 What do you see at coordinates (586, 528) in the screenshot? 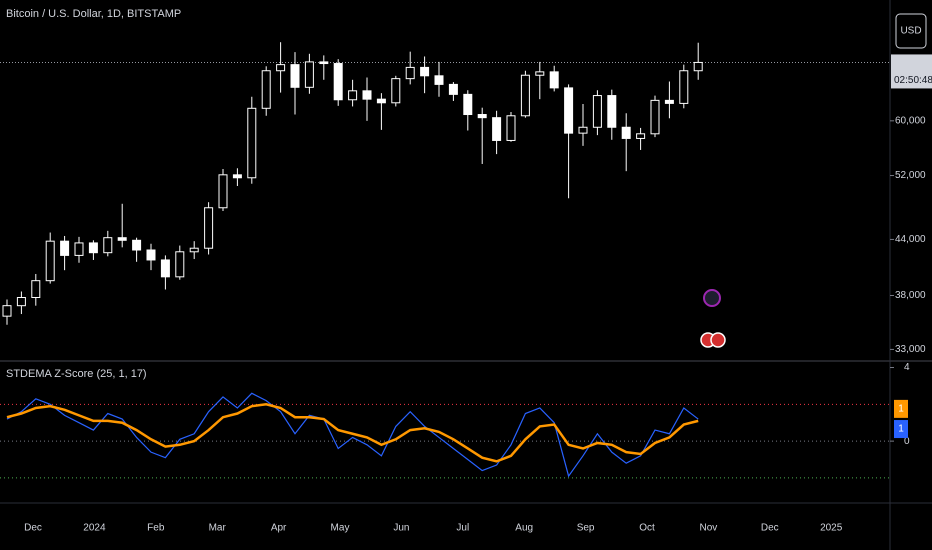
I see `x-tick-label: Sep` at bounding box center [586, 528].